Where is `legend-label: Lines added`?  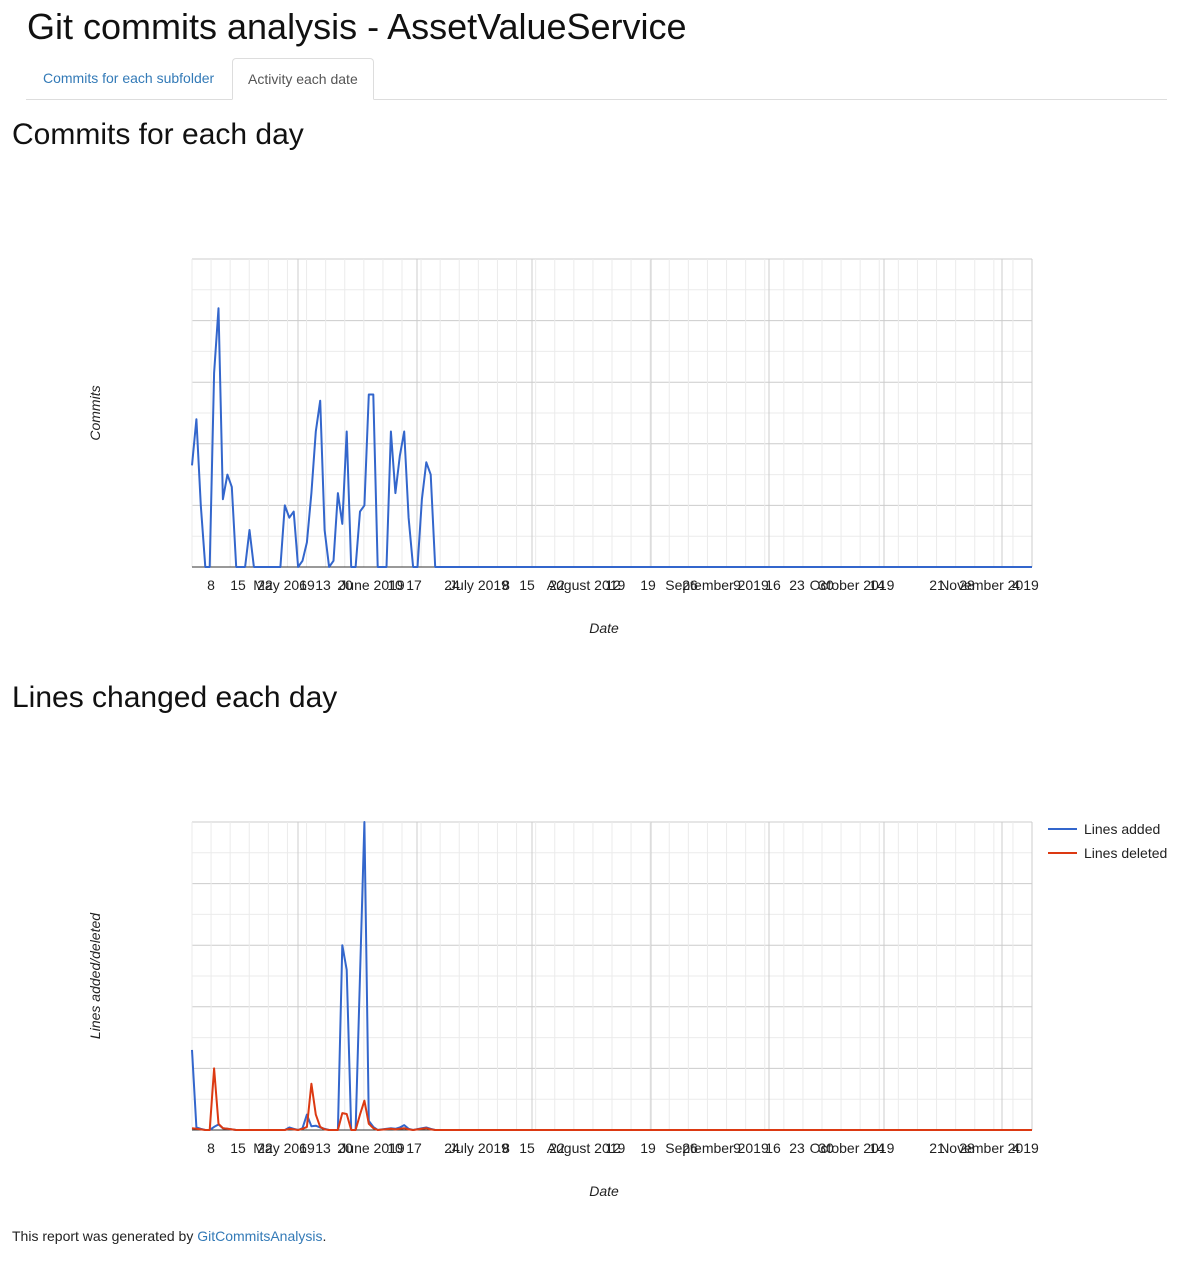 legend-label: Lines added is located at coordinates (1122, 829).